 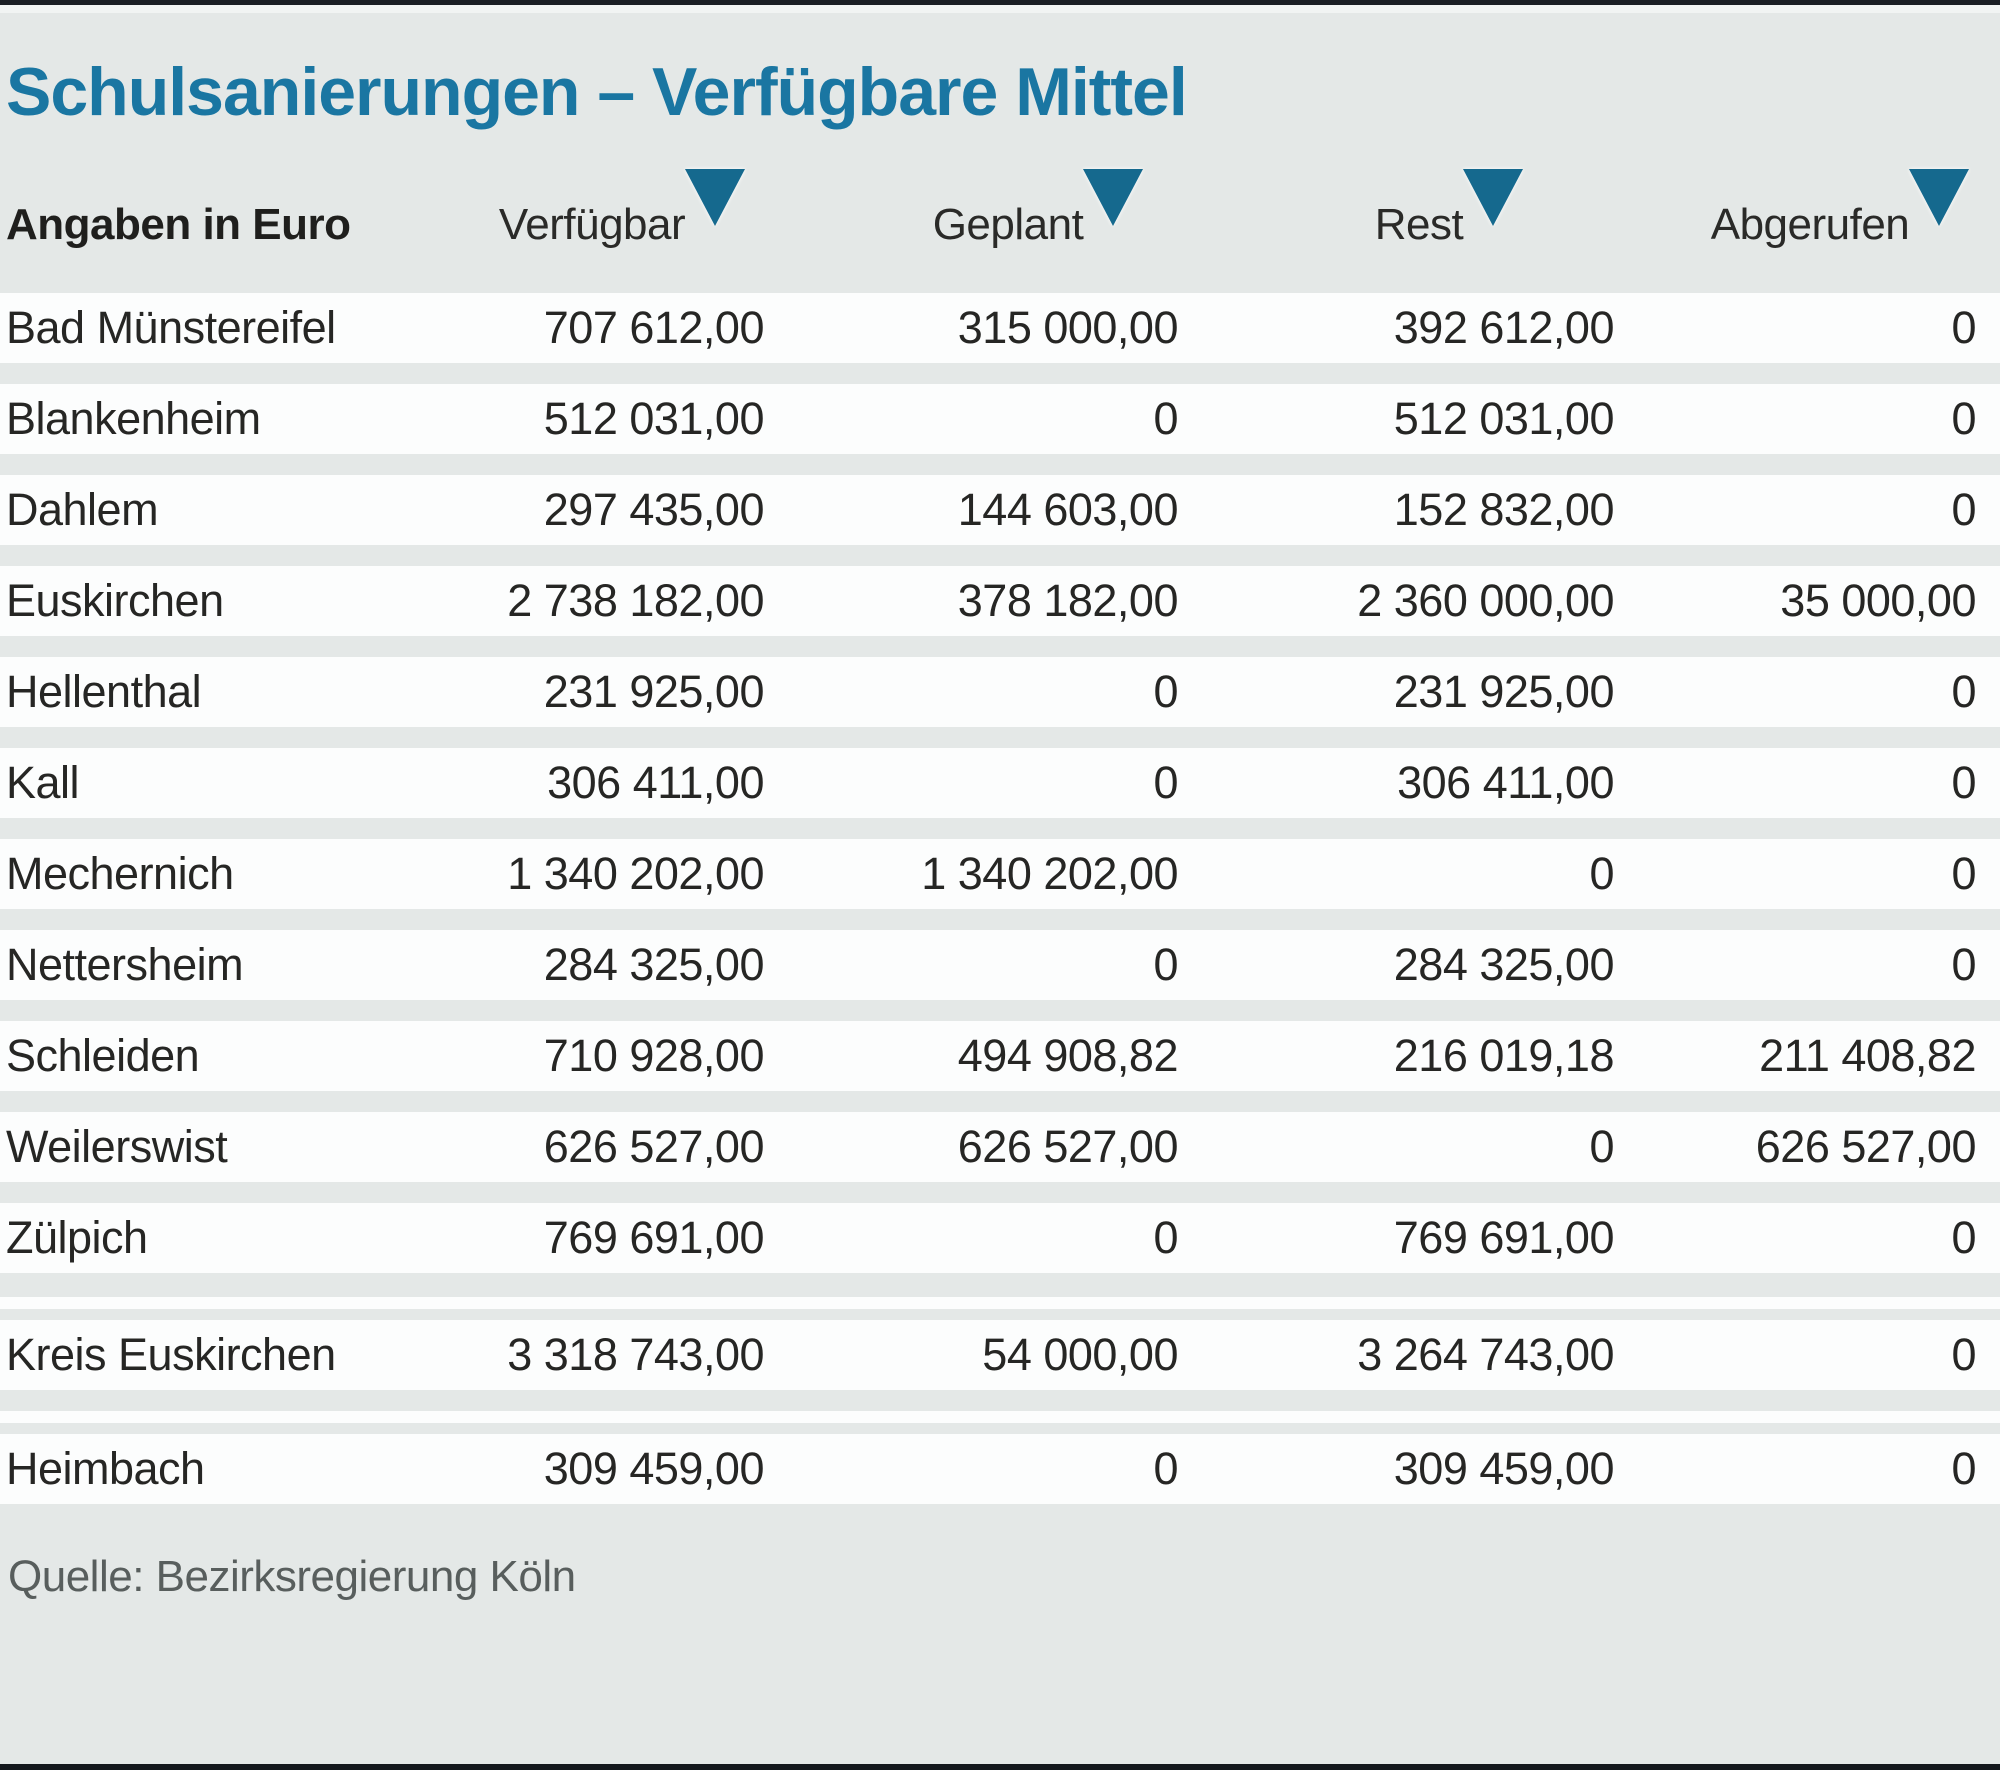 What do you see at coordinates (104, 691) in the screenshot?
I see `row-label: Hellenthal` at bounding box center [104, 691].